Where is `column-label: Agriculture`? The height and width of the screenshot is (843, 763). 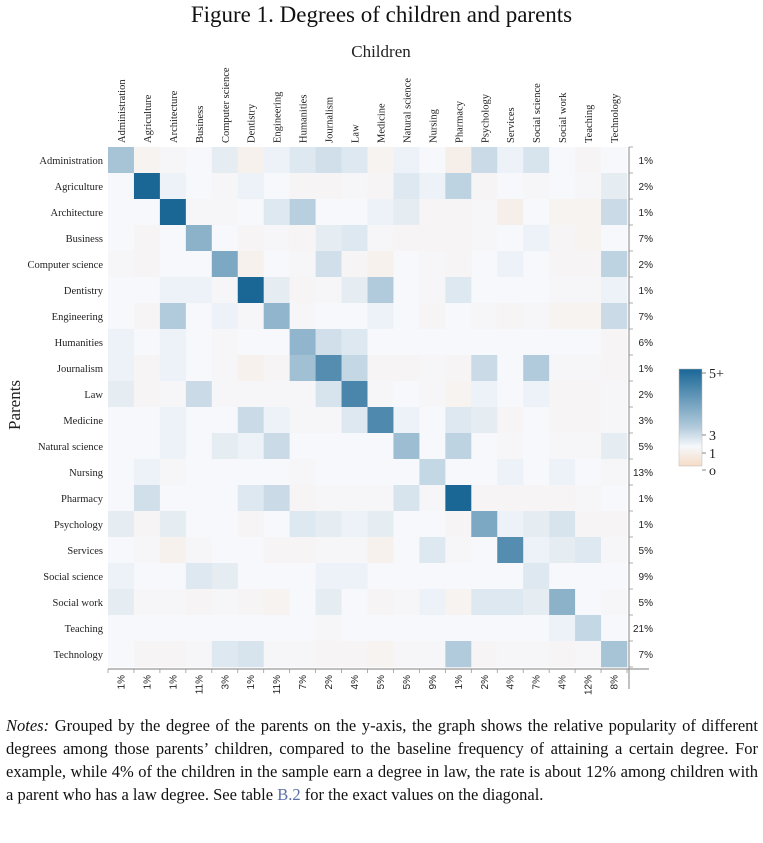
column-label: Agriculture is located at coordinates (148, 118).